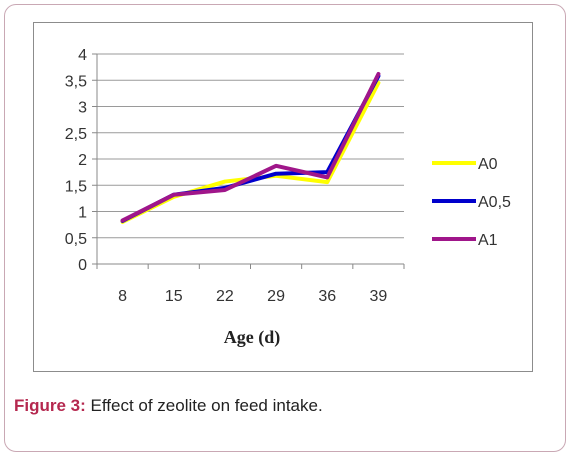  What do you see at coordinates (50, 405) in the screenshot?
I see `caption-label: Figure 3:` at bounding box center [50, 405].